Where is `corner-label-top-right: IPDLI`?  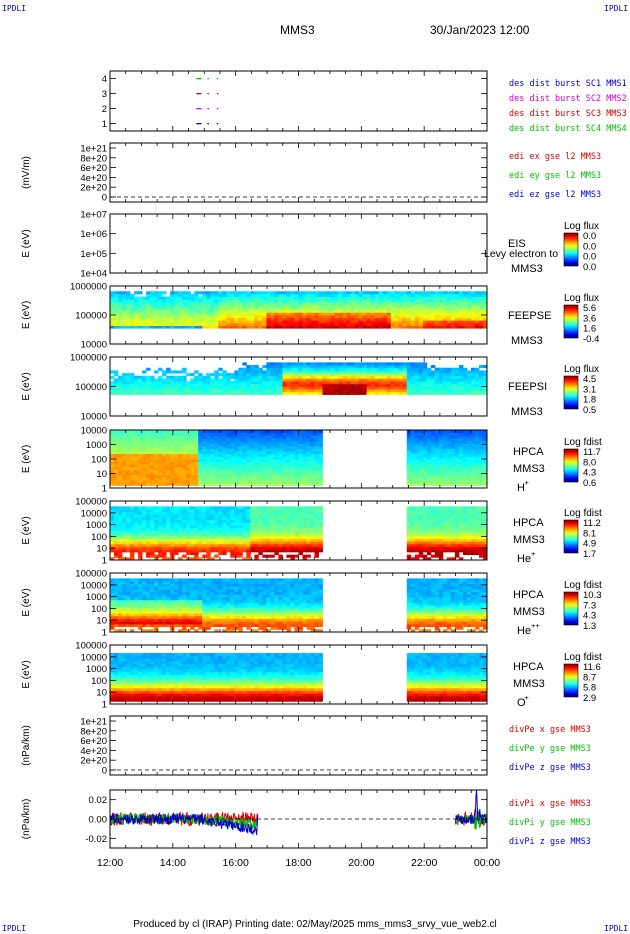
corner-label-top-right: IPDLI is located at coordinates (616, 8).